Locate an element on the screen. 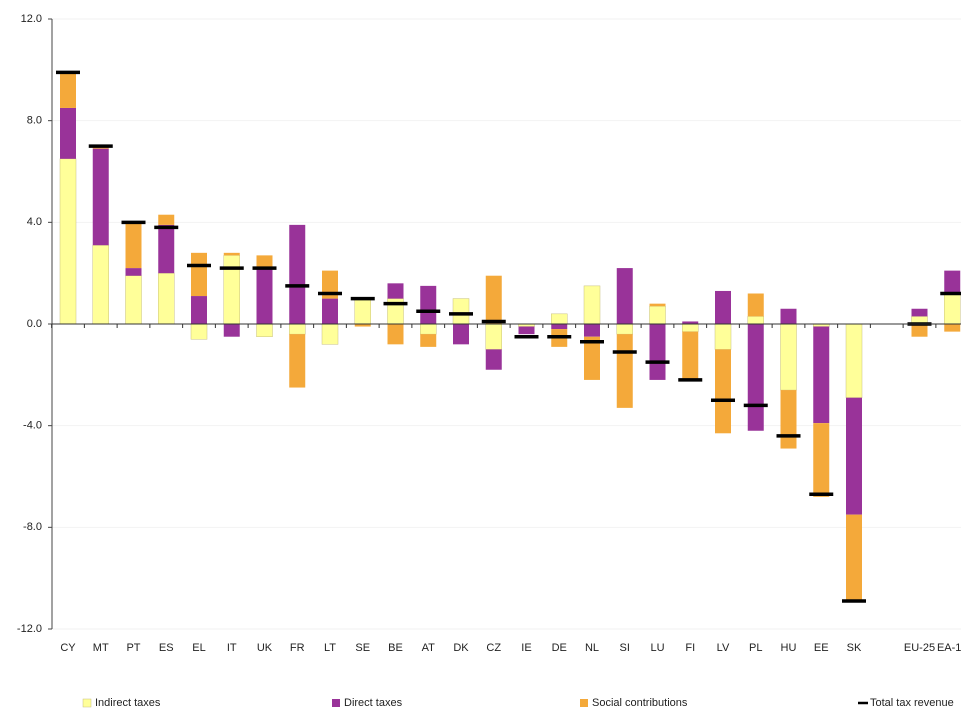  x-tick-label: SK is located at coordinates (854, 648).